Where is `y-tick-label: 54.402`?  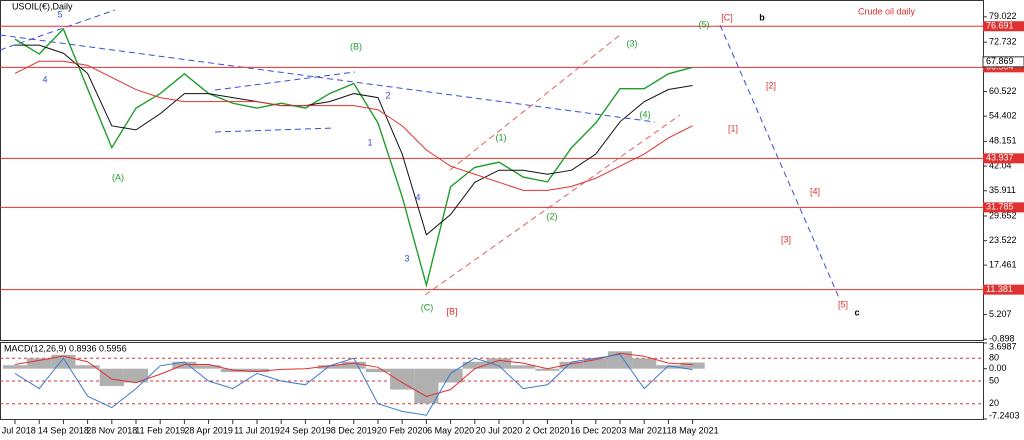 y-tick-label: 54.402 is located at coordinates (1003, 116).